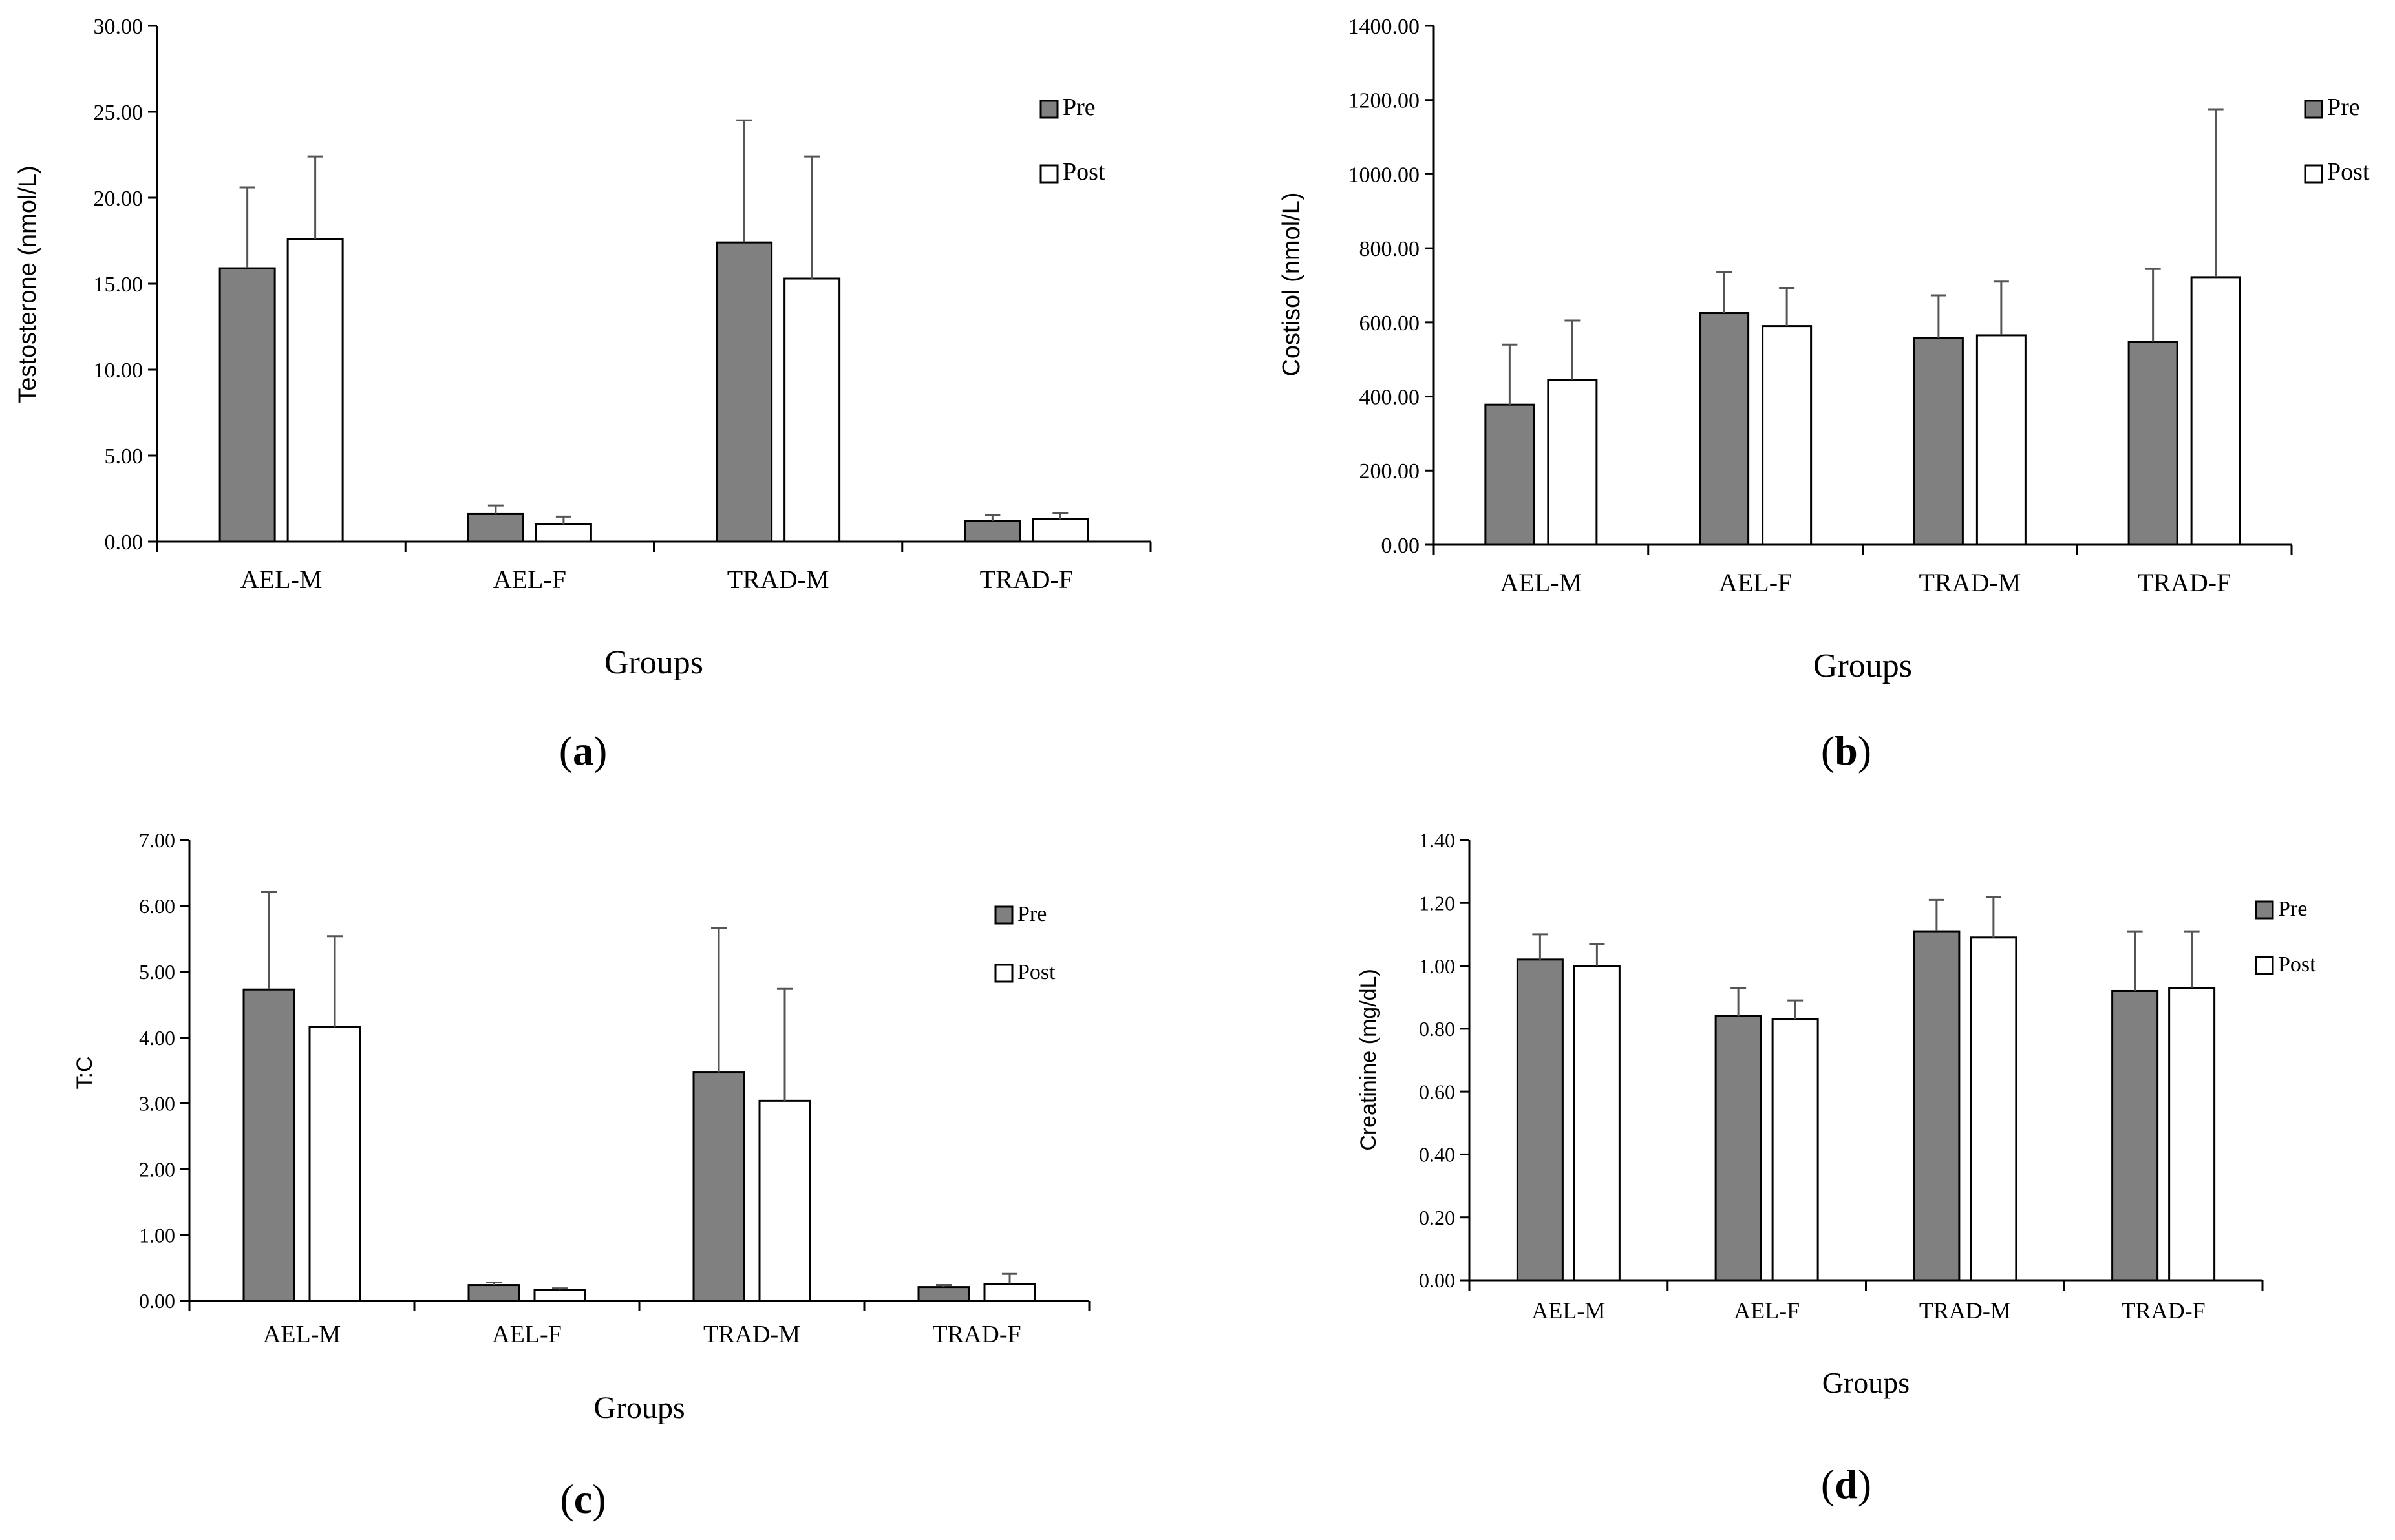  What do you see at coordinates (1389, 249) in the screenshot?
I see `y-tick-label: 800.00` at bounding box center [1389, 249].